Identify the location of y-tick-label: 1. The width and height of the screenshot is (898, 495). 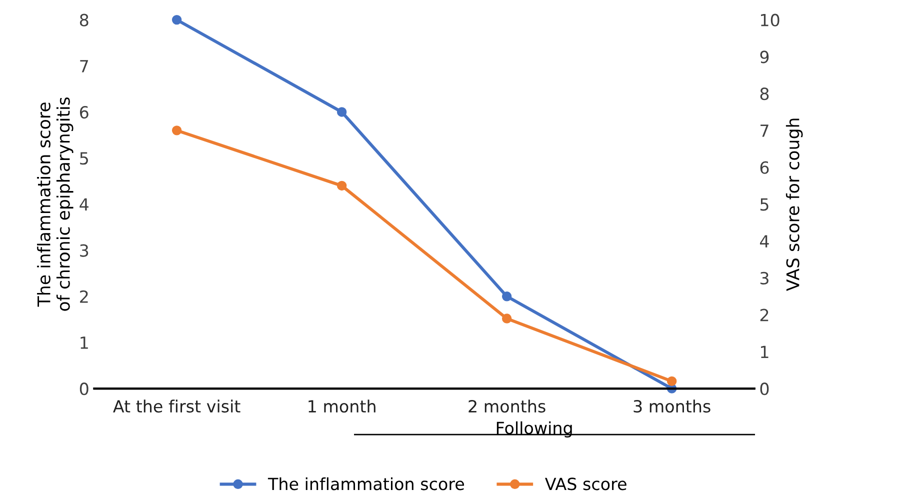
(84, 342).